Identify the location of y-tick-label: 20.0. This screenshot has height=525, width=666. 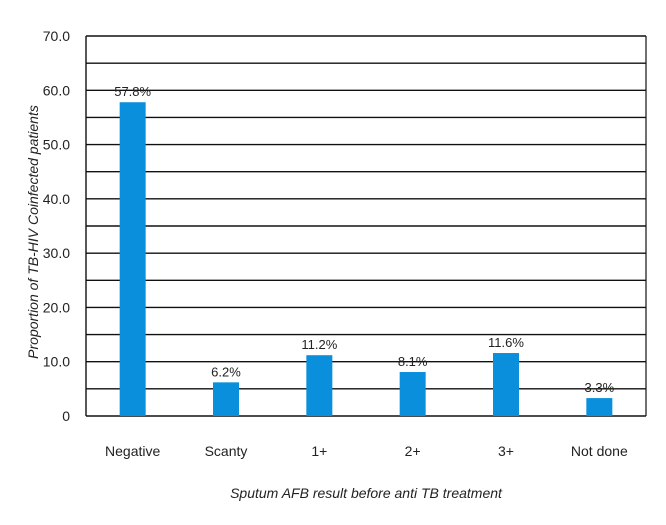
(56, 307).